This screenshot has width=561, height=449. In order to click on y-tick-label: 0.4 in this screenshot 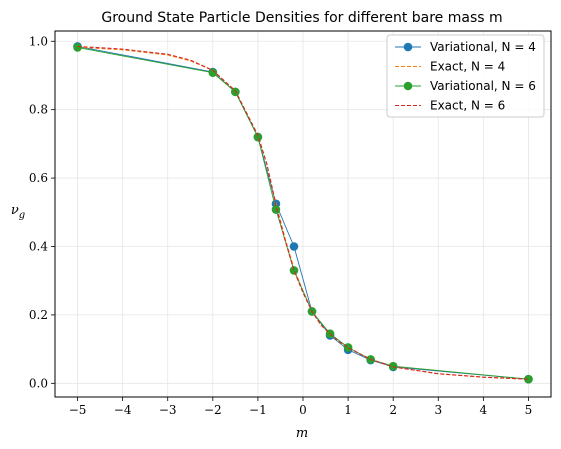, I will do `click(38, 246)`.